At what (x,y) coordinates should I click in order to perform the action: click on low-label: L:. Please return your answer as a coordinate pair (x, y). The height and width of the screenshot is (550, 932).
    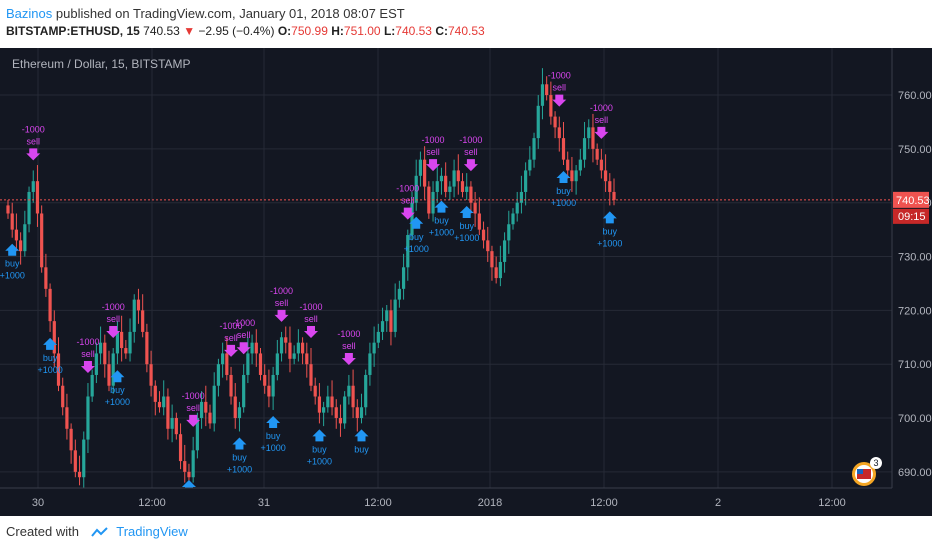
    Looking at the image, I should click on (389, 31).